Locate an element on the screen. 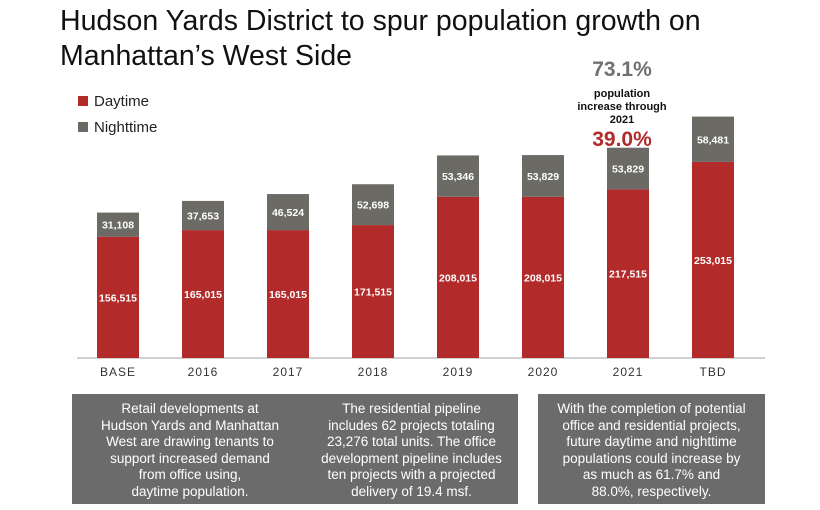  x-tick-label: 2019 is located at coordinates (458, 372).